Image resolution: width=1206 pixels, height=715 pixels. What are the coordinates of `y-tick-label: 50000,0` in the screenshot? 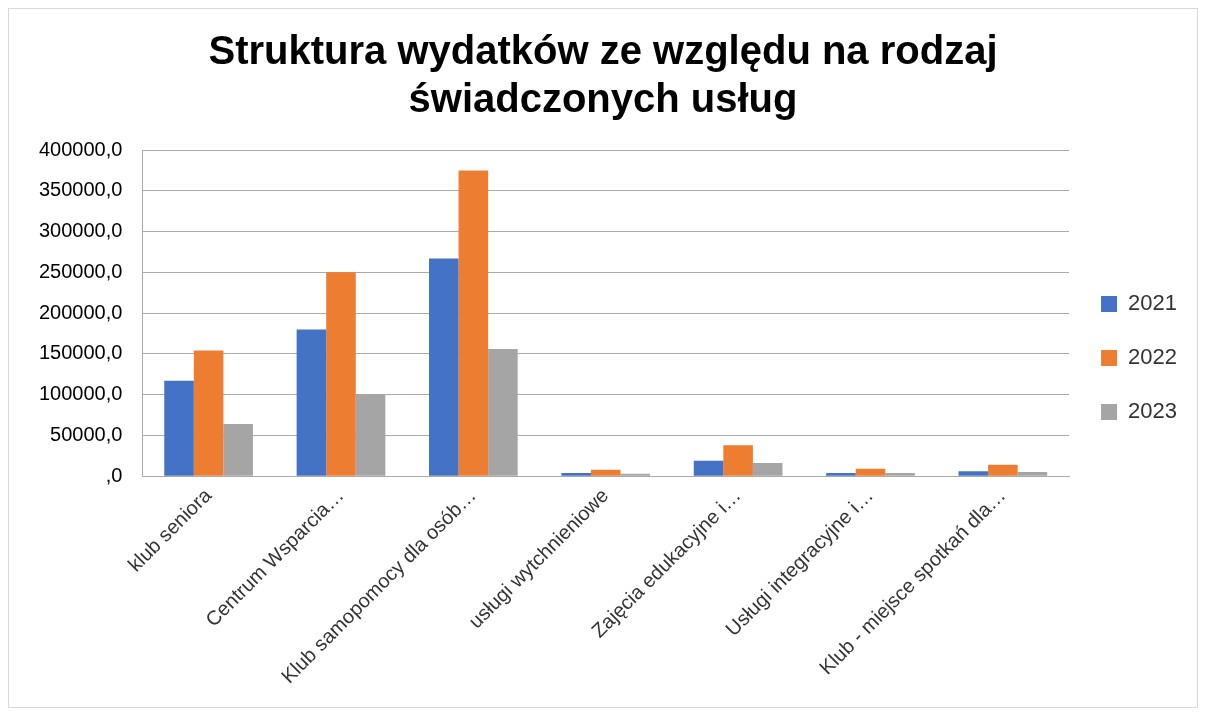 It's located at (86, 433).